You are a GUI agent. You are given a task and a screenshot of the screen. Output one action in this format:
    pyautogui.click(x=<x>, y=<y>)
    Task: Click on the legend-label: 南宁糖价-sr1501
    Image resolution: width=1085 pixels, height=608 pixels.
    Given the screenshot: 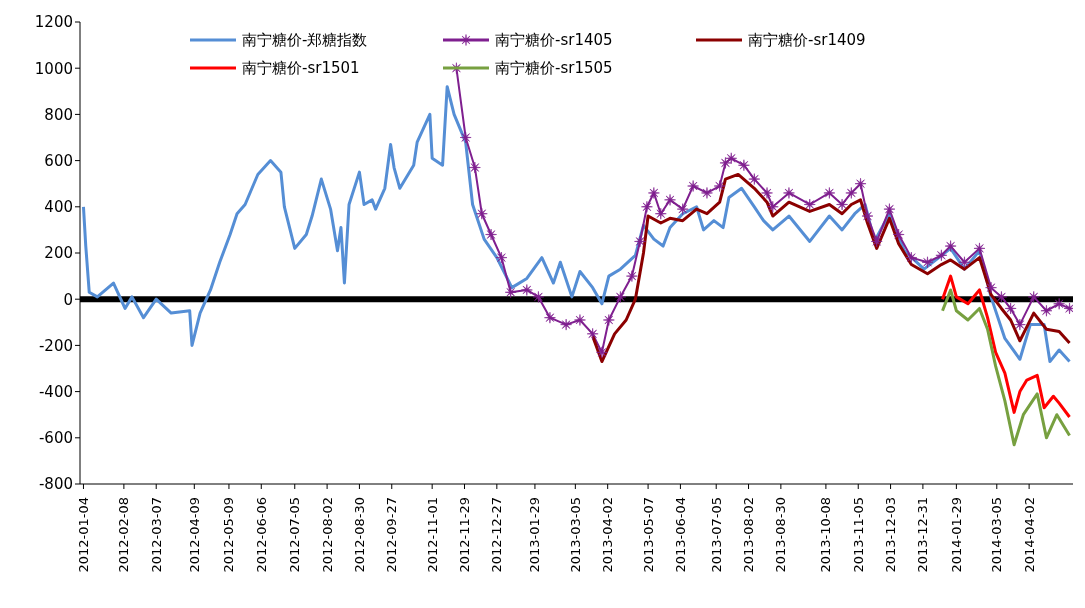 What is the action you would take?
    pyautogui.click(x=301, y=68)
    